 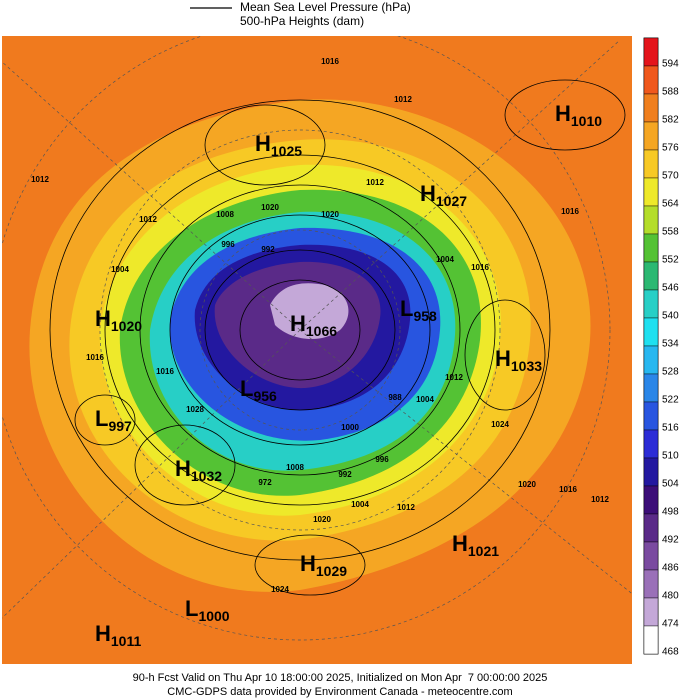 What do you see at coordinates (191, 608) in the screenshot?
I see `center-type: L` at bounding box center [191, 608].